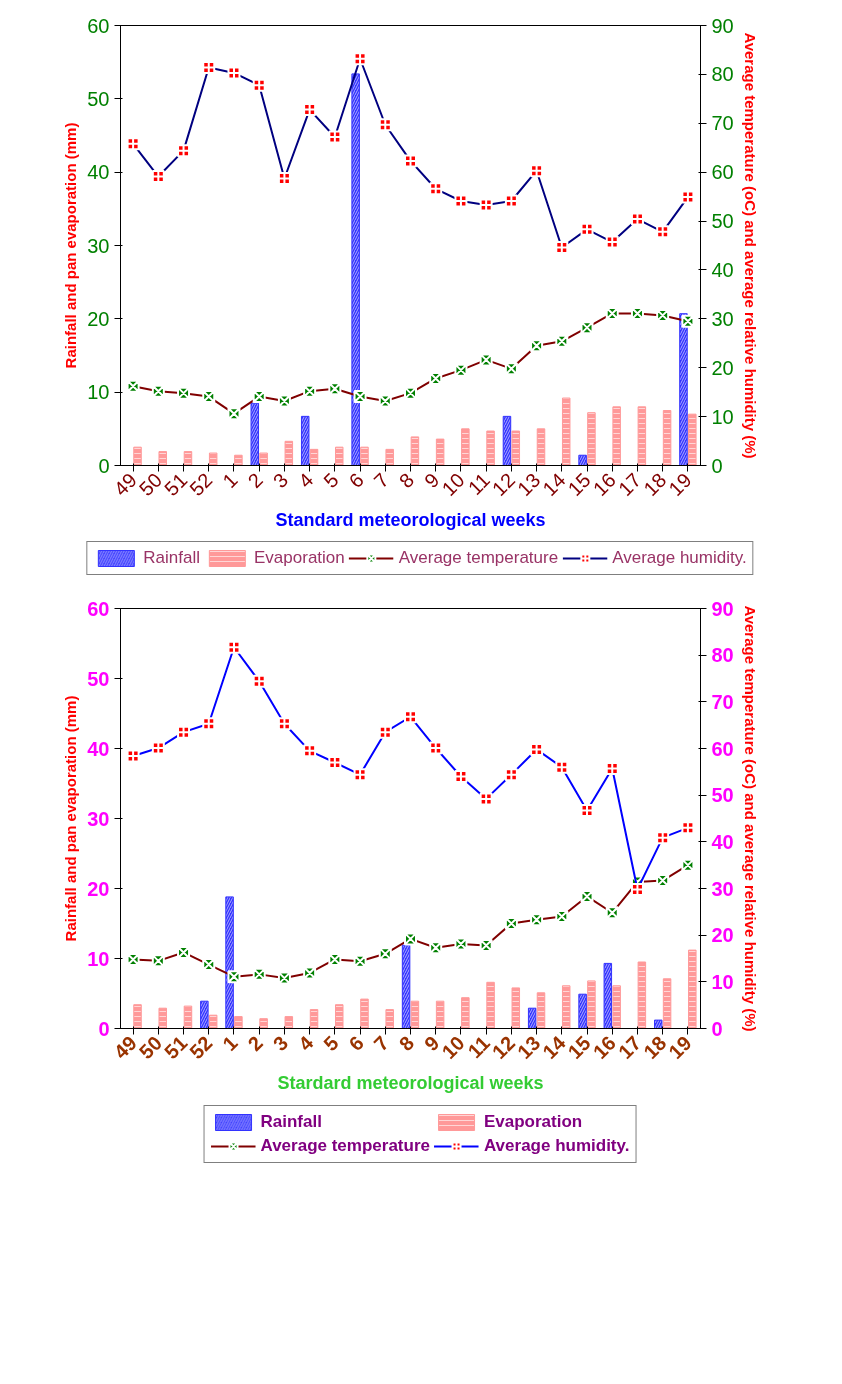 The width and height of the screenshot is (842, 1384). I want to click on x-axis-title: Standard meteorological weeks, so click(410, 520).